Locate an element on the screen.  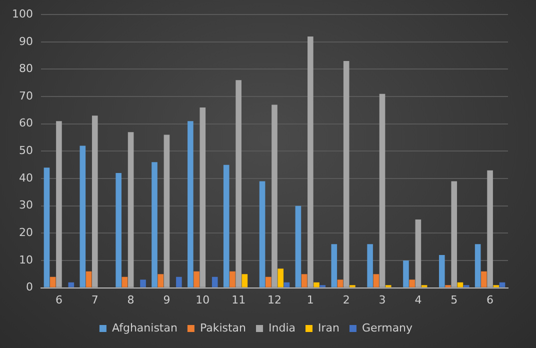
y-tick-label: 60 is located at coordinates (25, 123).